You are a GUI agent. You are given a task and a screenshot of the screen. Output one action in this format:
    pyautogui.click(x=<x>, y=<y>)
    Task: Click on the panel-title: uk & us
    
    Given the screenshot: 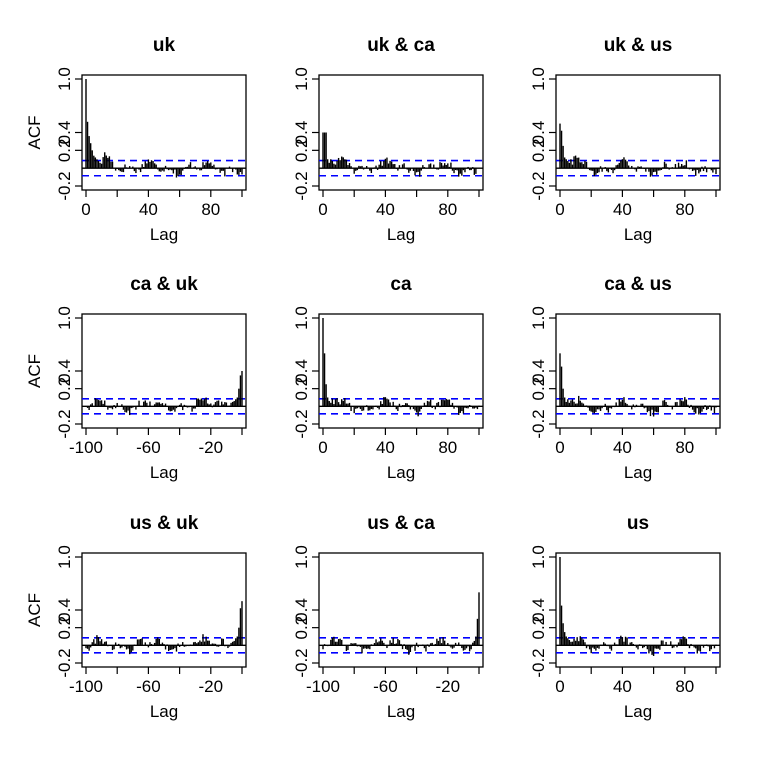 What is the action you would take?
    pyautogui.click(x=638, y=45)
    